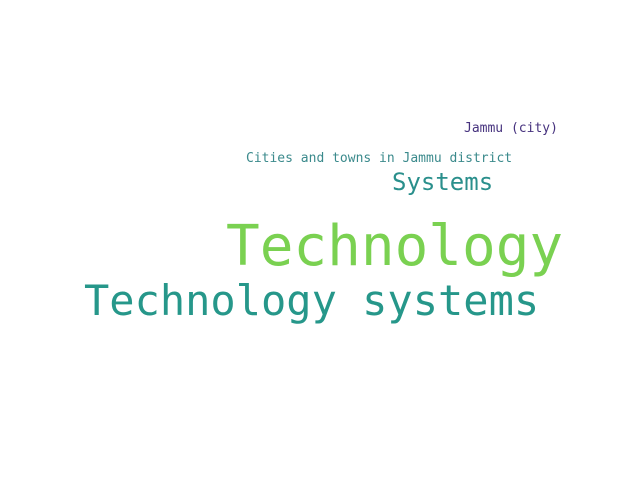  Describe the element at coordinates (443, 182) in the screenshot. I see `word-systems: Systems` at that location.